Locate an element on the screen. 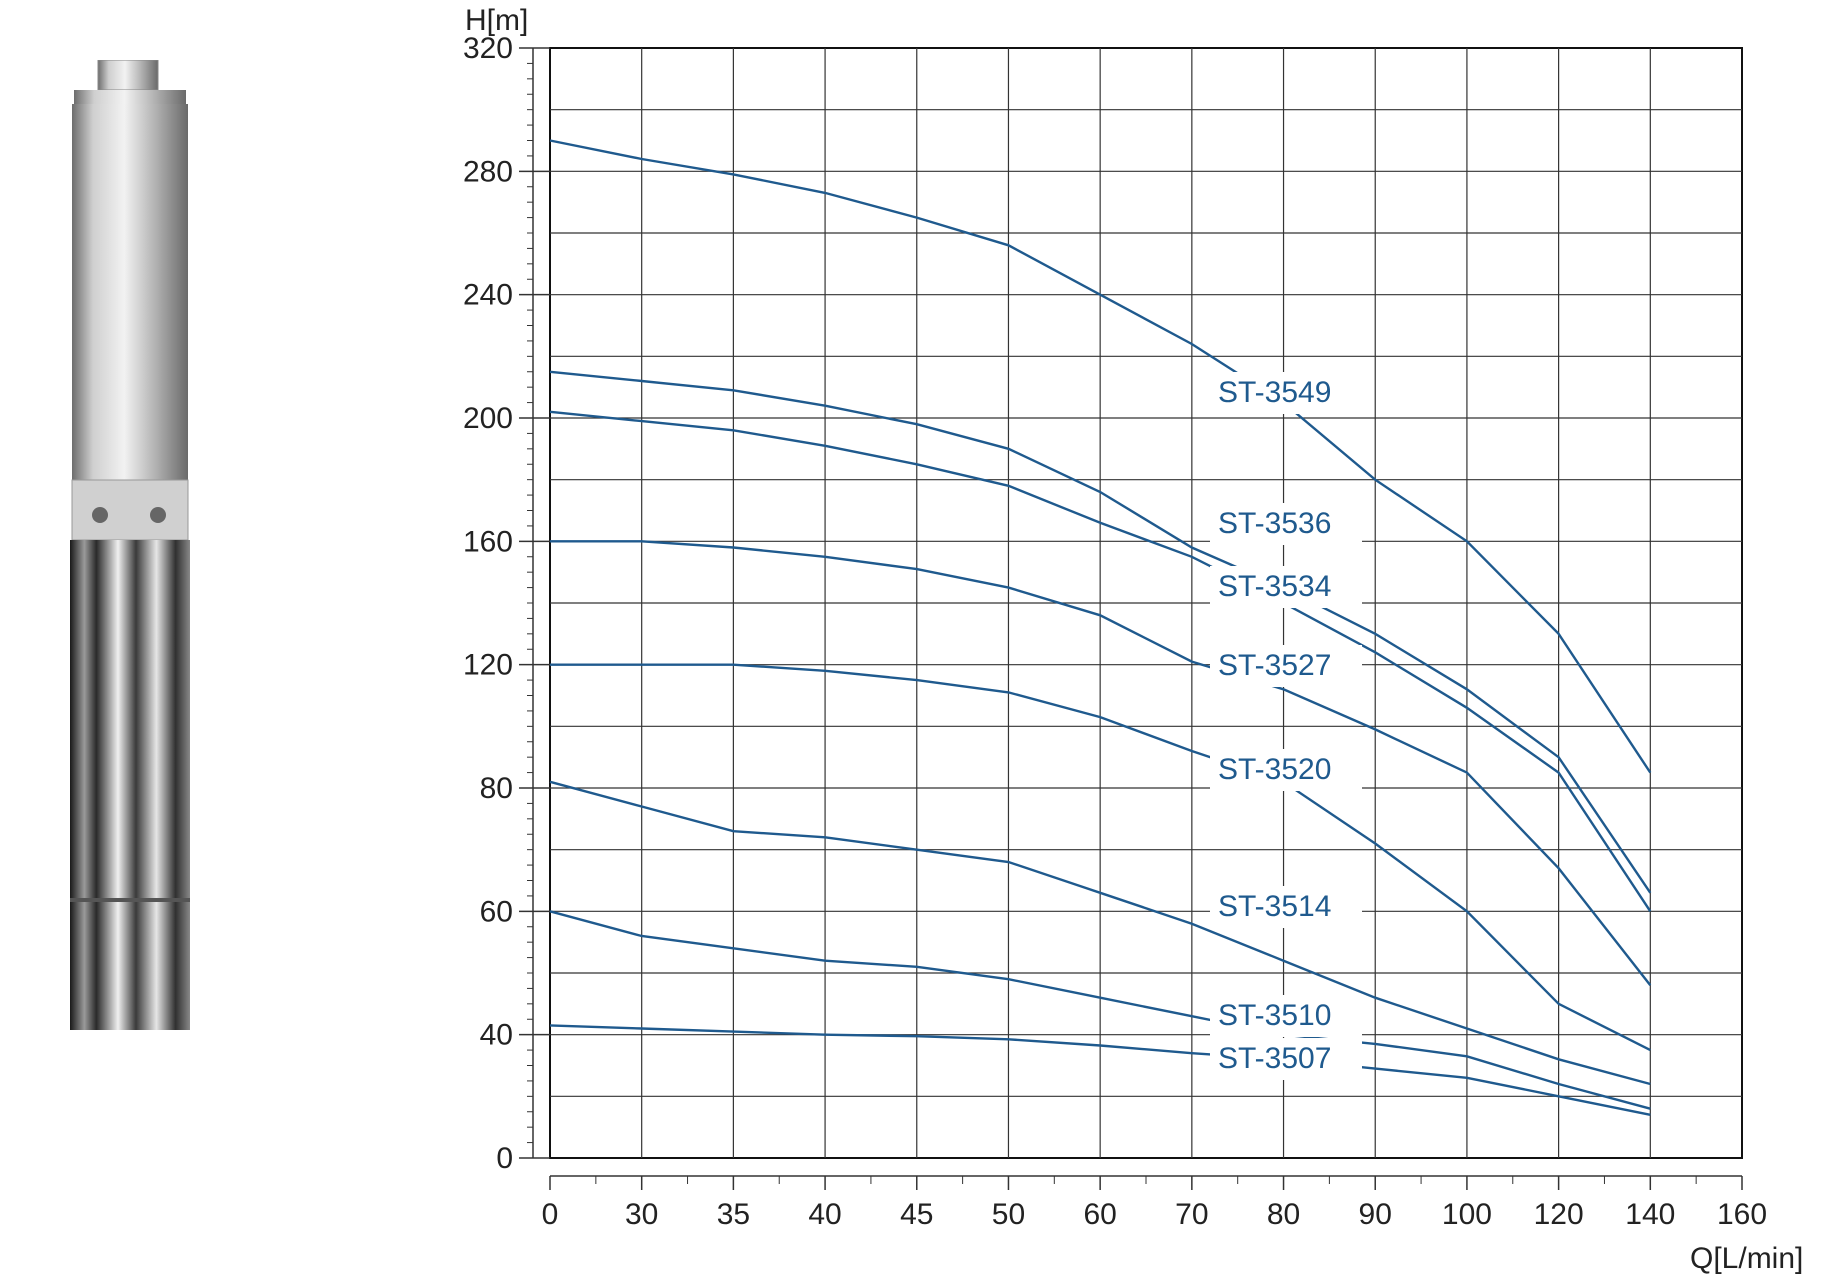  y-tick-label: 200 is located at coordinates (488, 418).